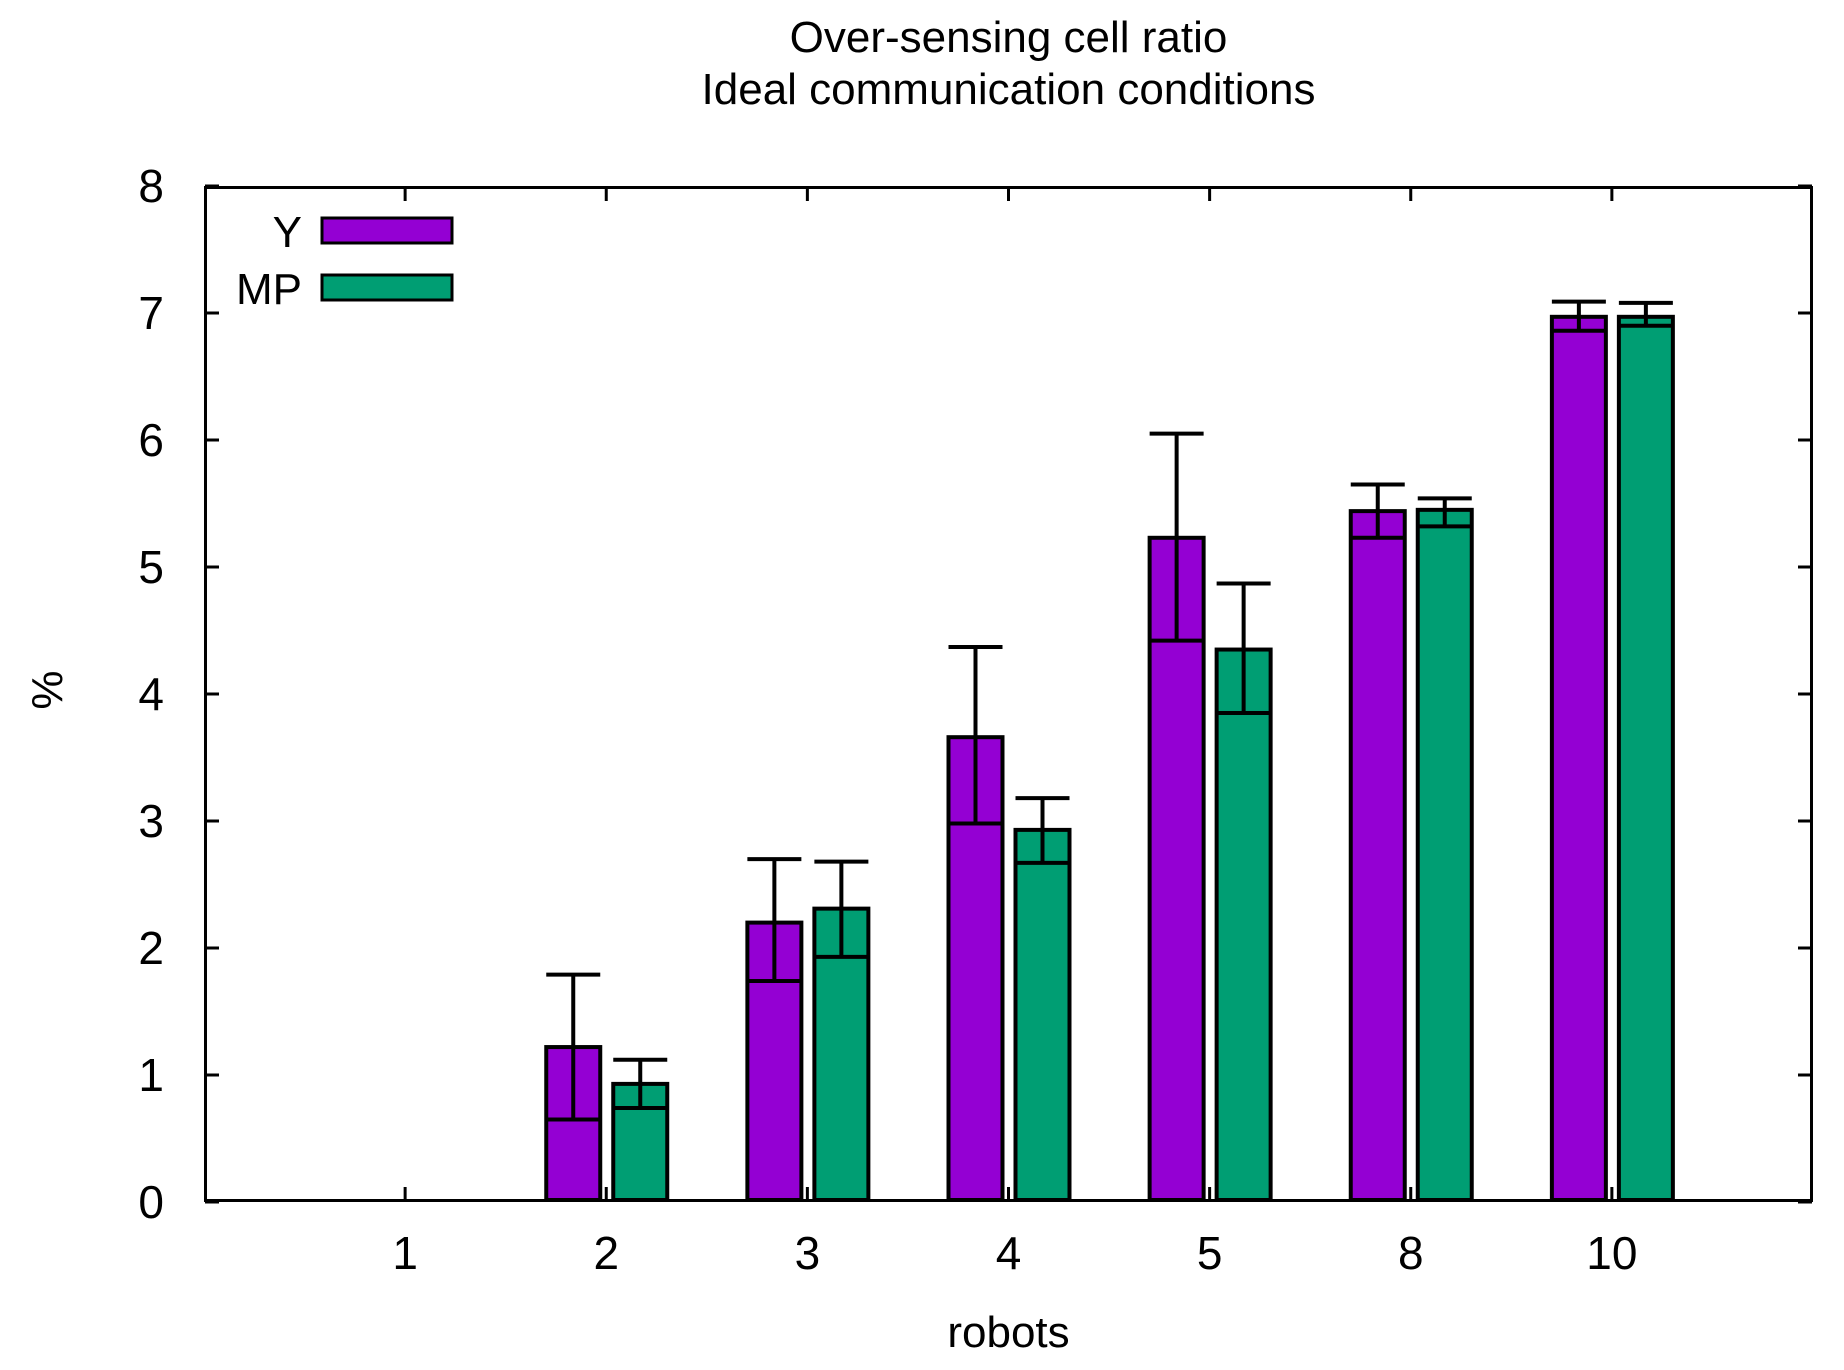 The width and height of the screenshot is (1844, 1370). What do you see at coordinates (151, 1075) in the screenshot?
I see `y-tick-label-1: 1` at bounding box center [151, 1075].